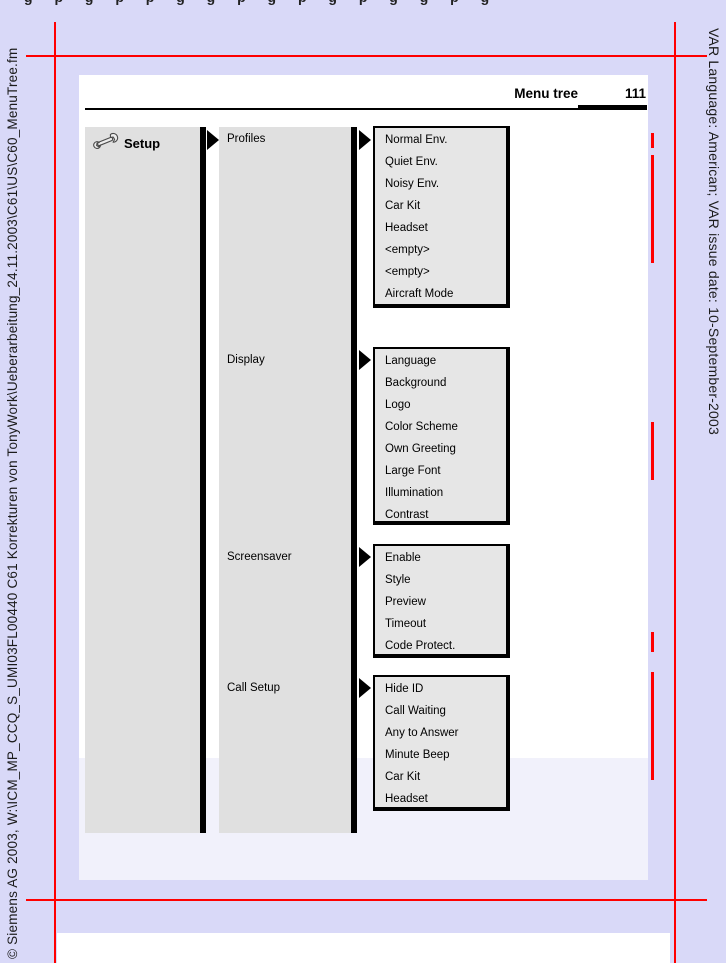 This screenshot has width=726, height=963. What do you see at coordinates (416, 383) in the screenshot?
I see `menu-item: Background` at bounding box center [416, 383].